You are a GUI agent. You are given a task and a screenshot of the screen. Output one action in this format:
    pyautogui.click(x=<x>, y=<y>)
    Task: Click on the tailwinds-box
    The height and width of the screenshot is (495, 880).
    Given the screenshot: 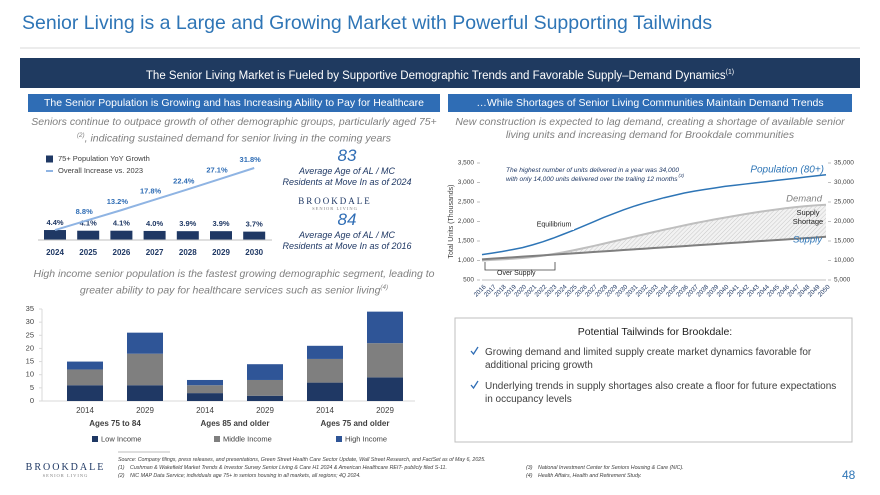 What is the action you would take?
    pyautogui.click(x=653, y=380)
    